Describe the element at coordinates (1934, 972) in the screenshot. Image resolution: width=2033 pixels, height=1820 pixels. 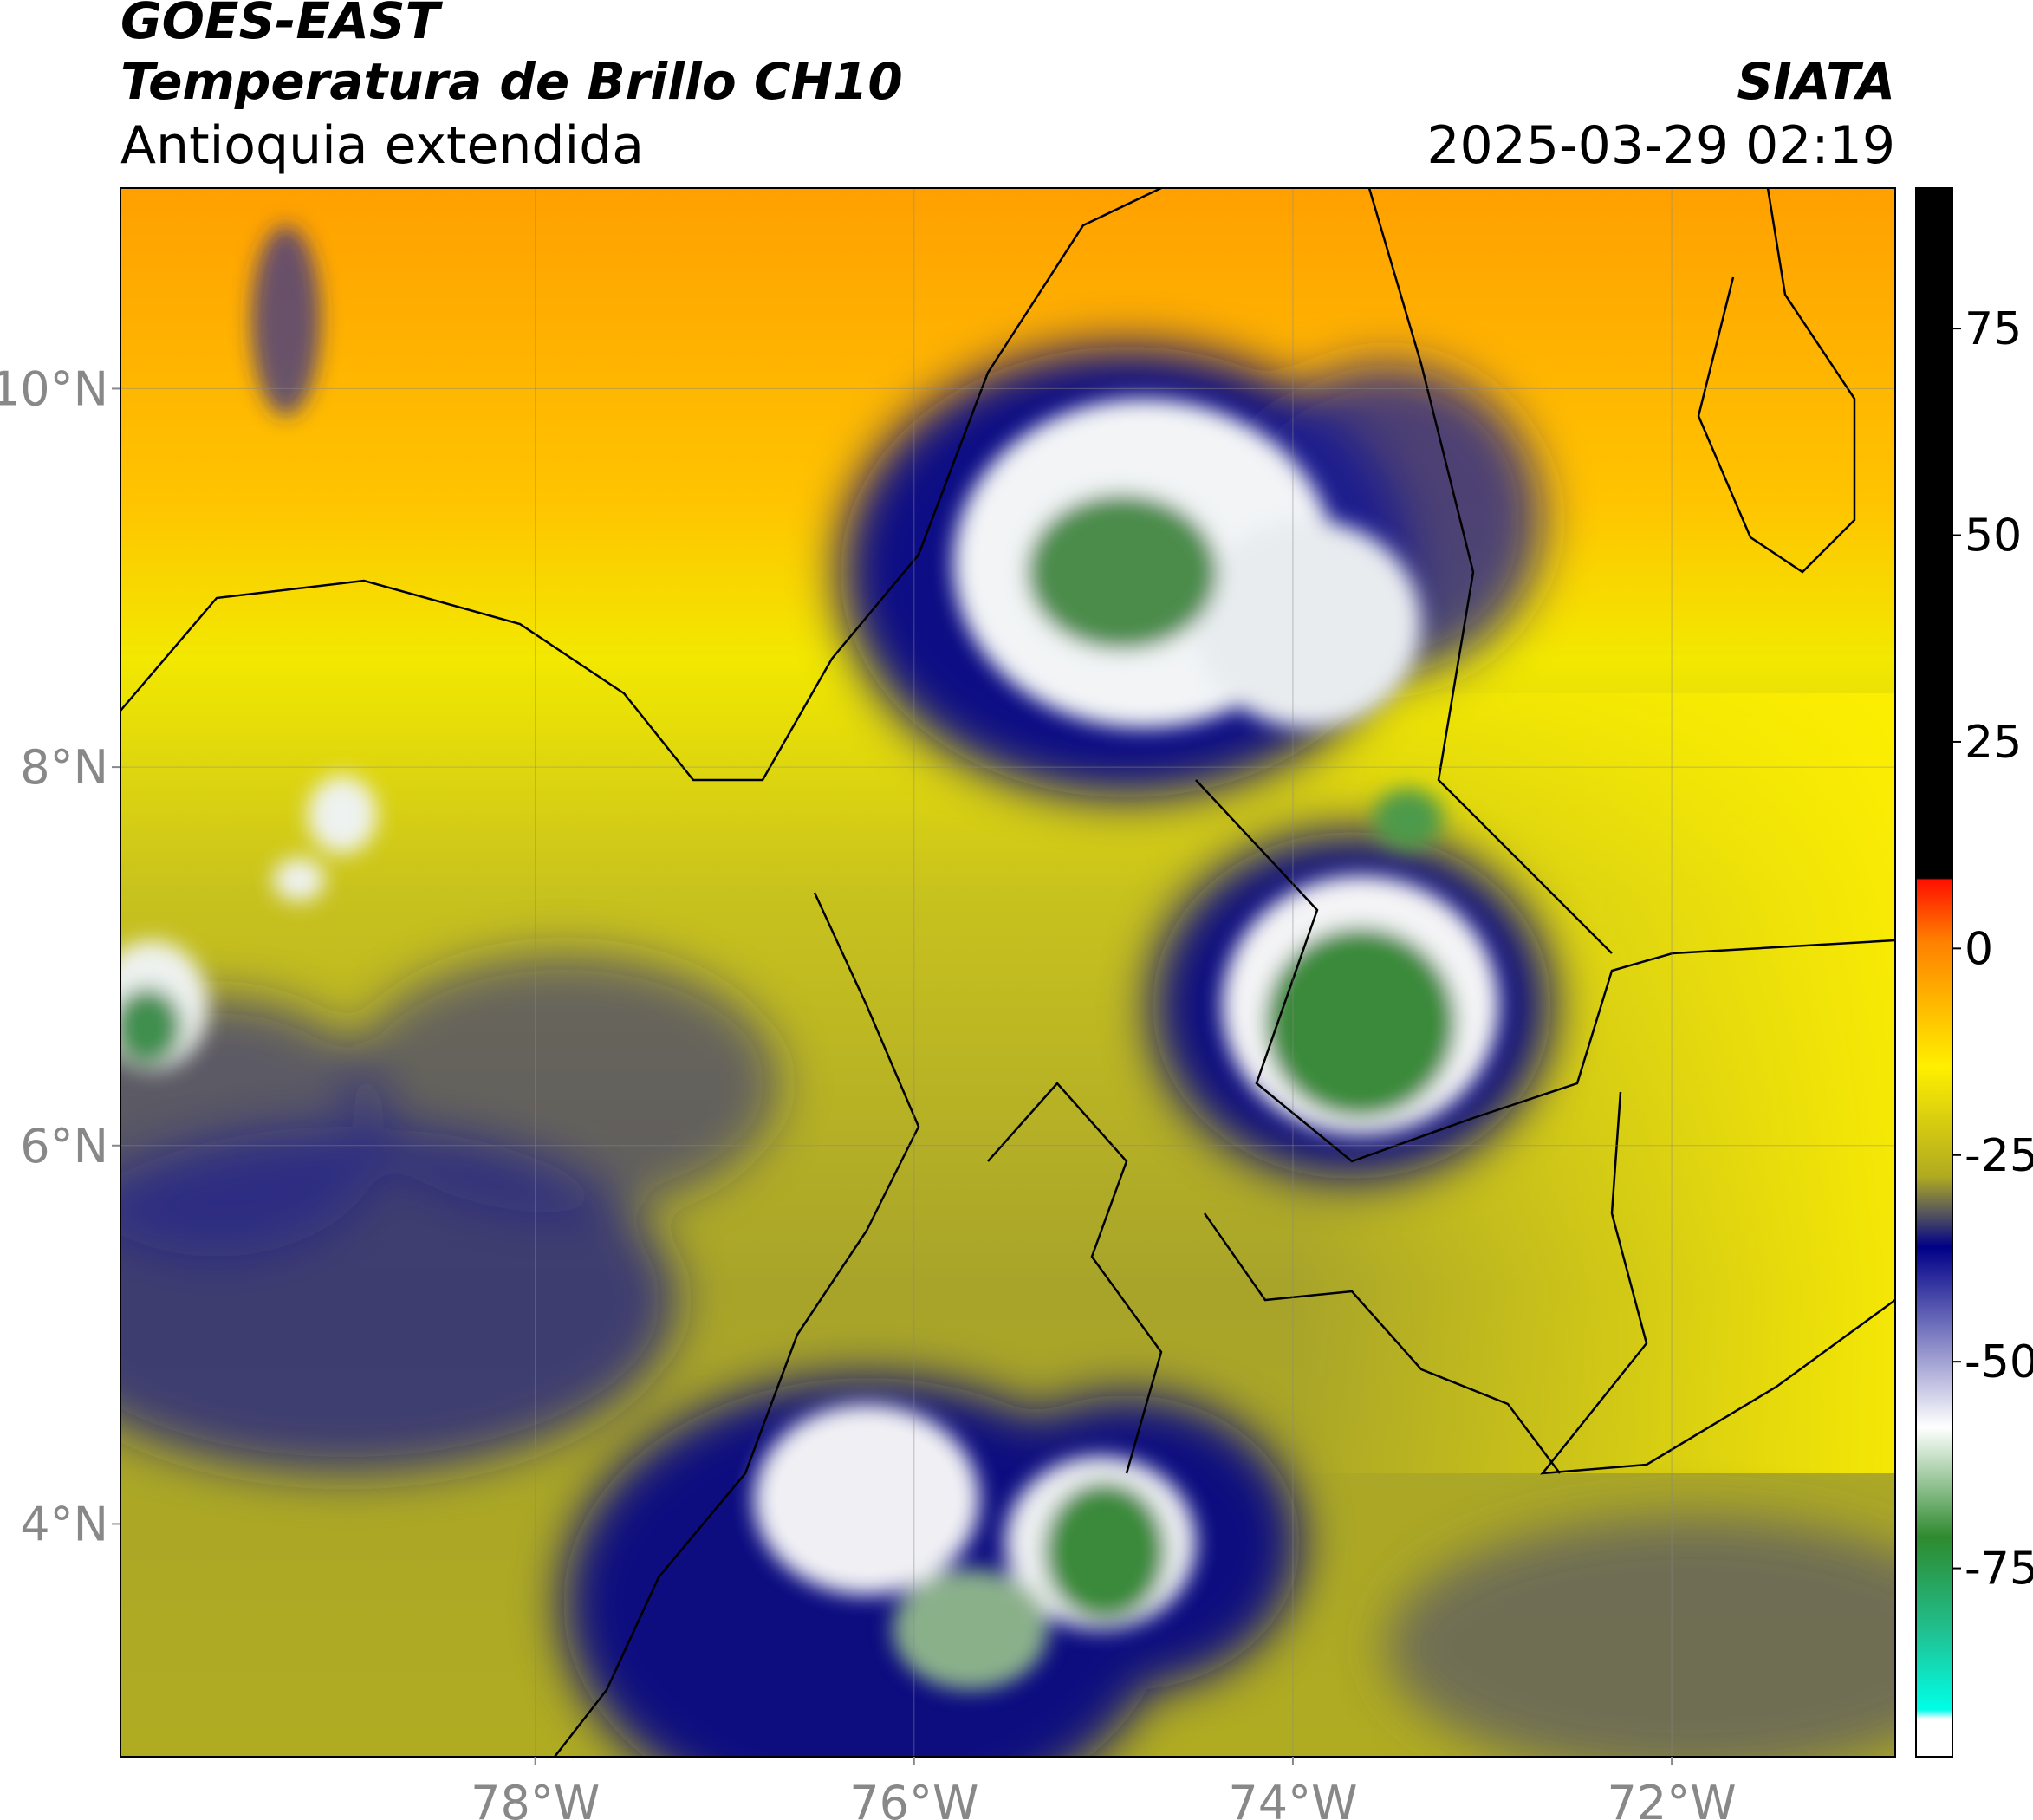
I see `colorbar` at that location.